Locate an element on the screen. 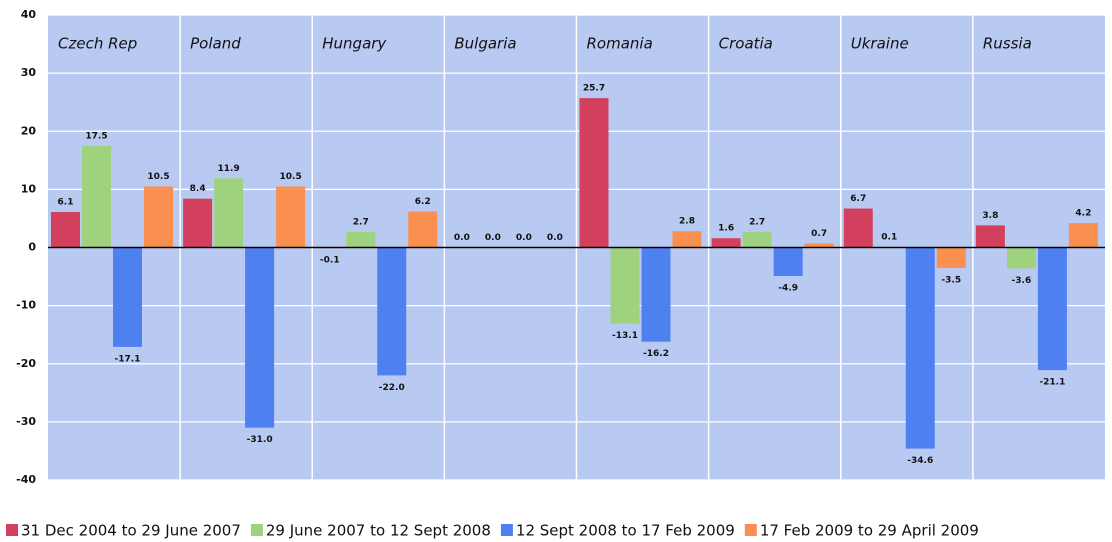  category-label: Ukraine is located at coordinates (880, 44).